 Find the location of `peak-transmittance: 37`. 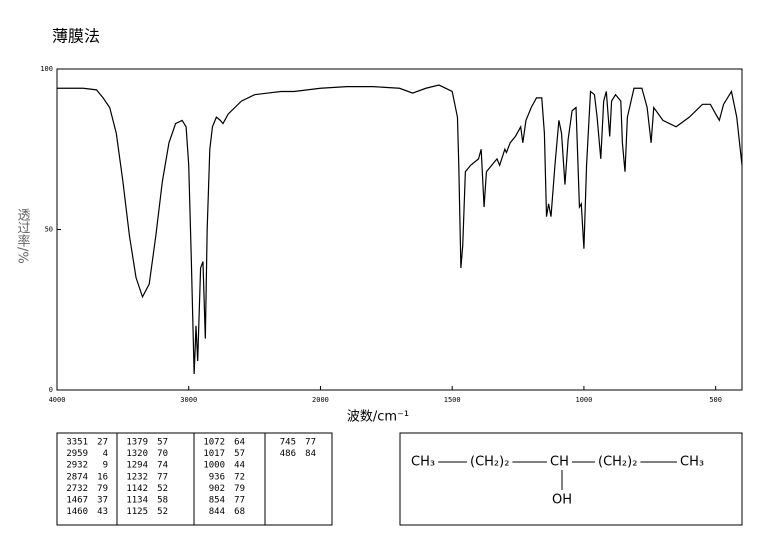

peak-transmittance: 37 is located at coordinates (102, 501).